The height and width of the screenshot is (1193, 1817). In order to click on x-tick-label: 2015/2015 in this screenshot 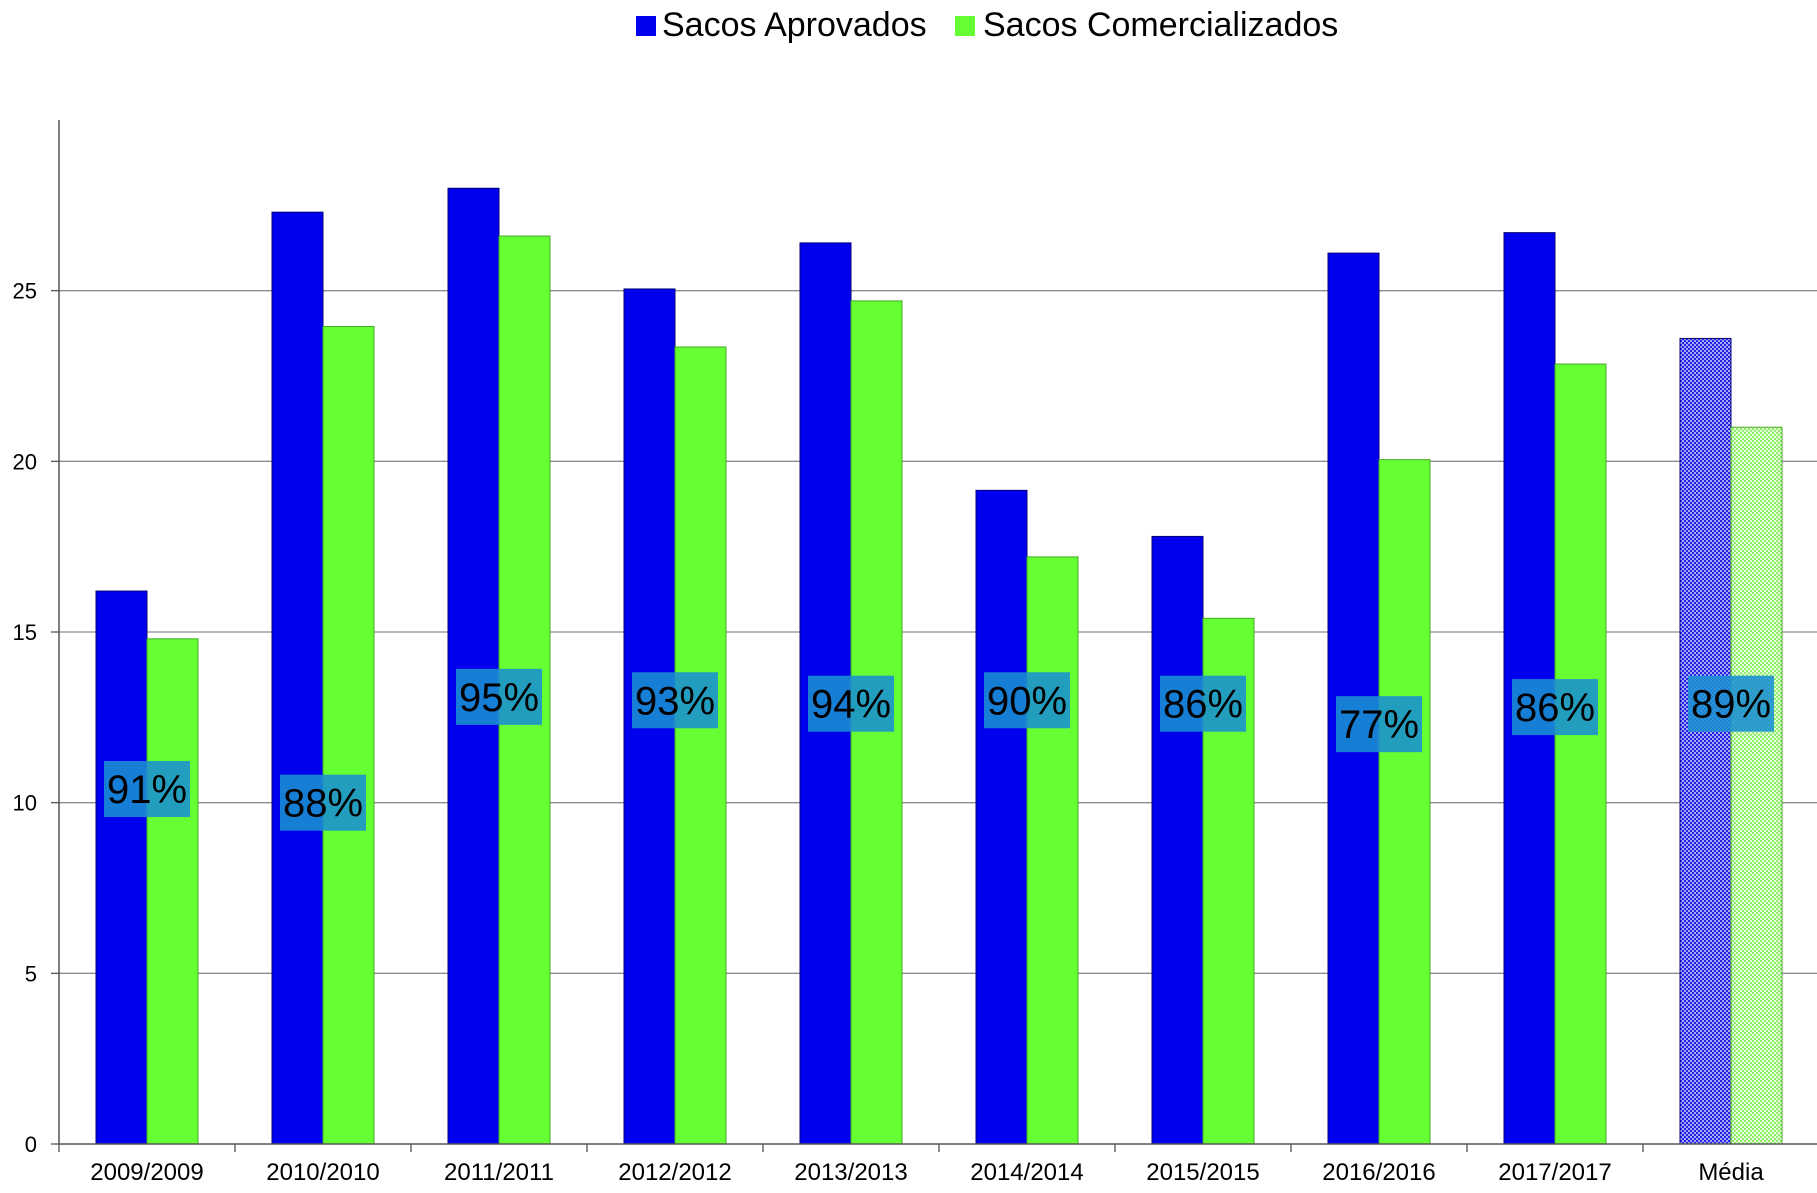, I will do `click(1202, 1172)`.